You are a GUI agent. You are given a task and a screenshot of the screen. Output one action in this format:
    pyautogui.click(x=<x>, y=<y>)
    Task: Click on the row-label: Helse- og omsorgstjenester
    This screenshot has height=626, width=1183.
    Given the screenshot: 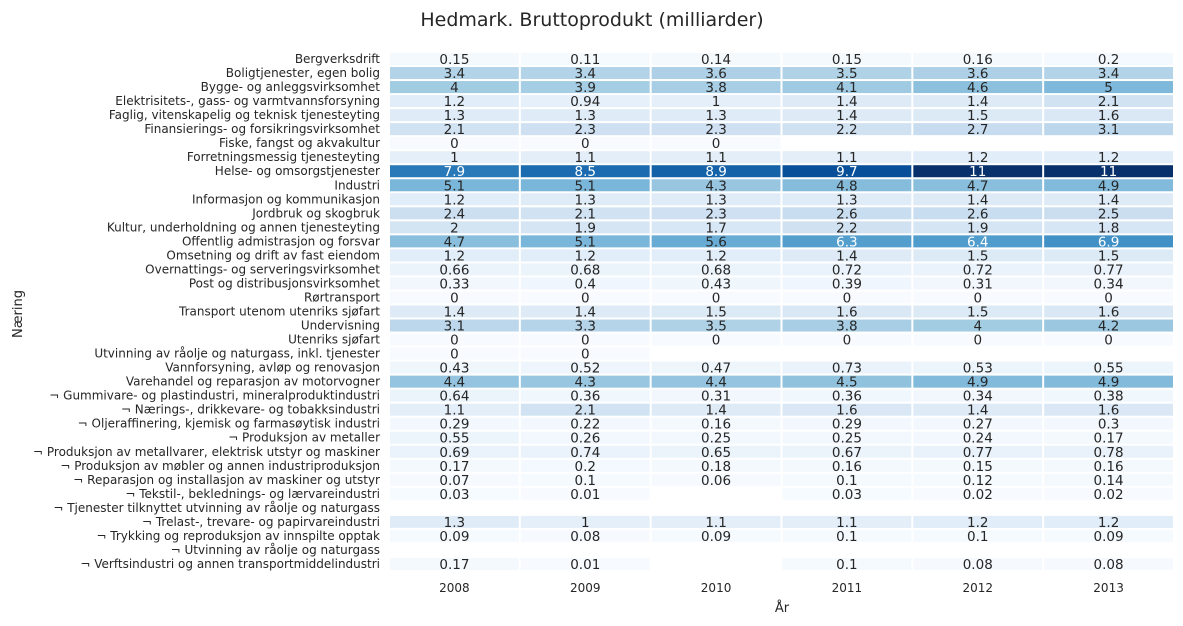 What is the action you would take?
    pyautogui.click(x=297, y=171)
    